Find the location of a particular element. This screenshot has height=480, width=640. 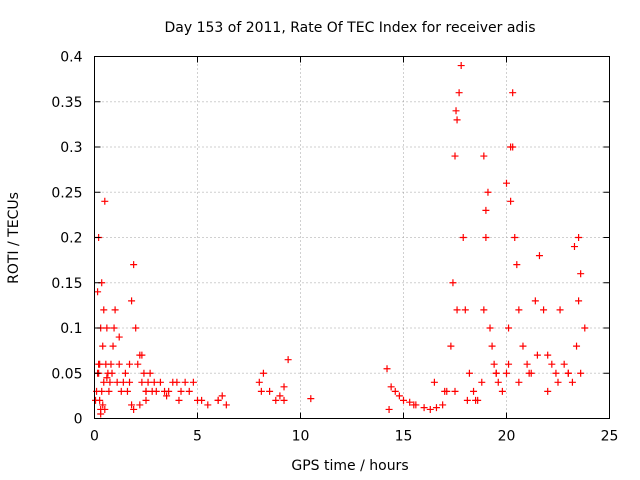

y-tick-label: 0.2 is located at coordinates (71, 239).